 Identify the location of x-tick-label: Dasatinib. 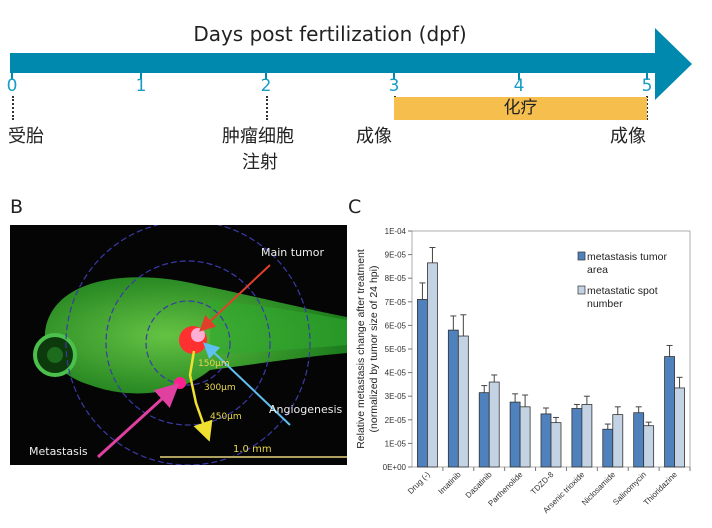
(479, 485).